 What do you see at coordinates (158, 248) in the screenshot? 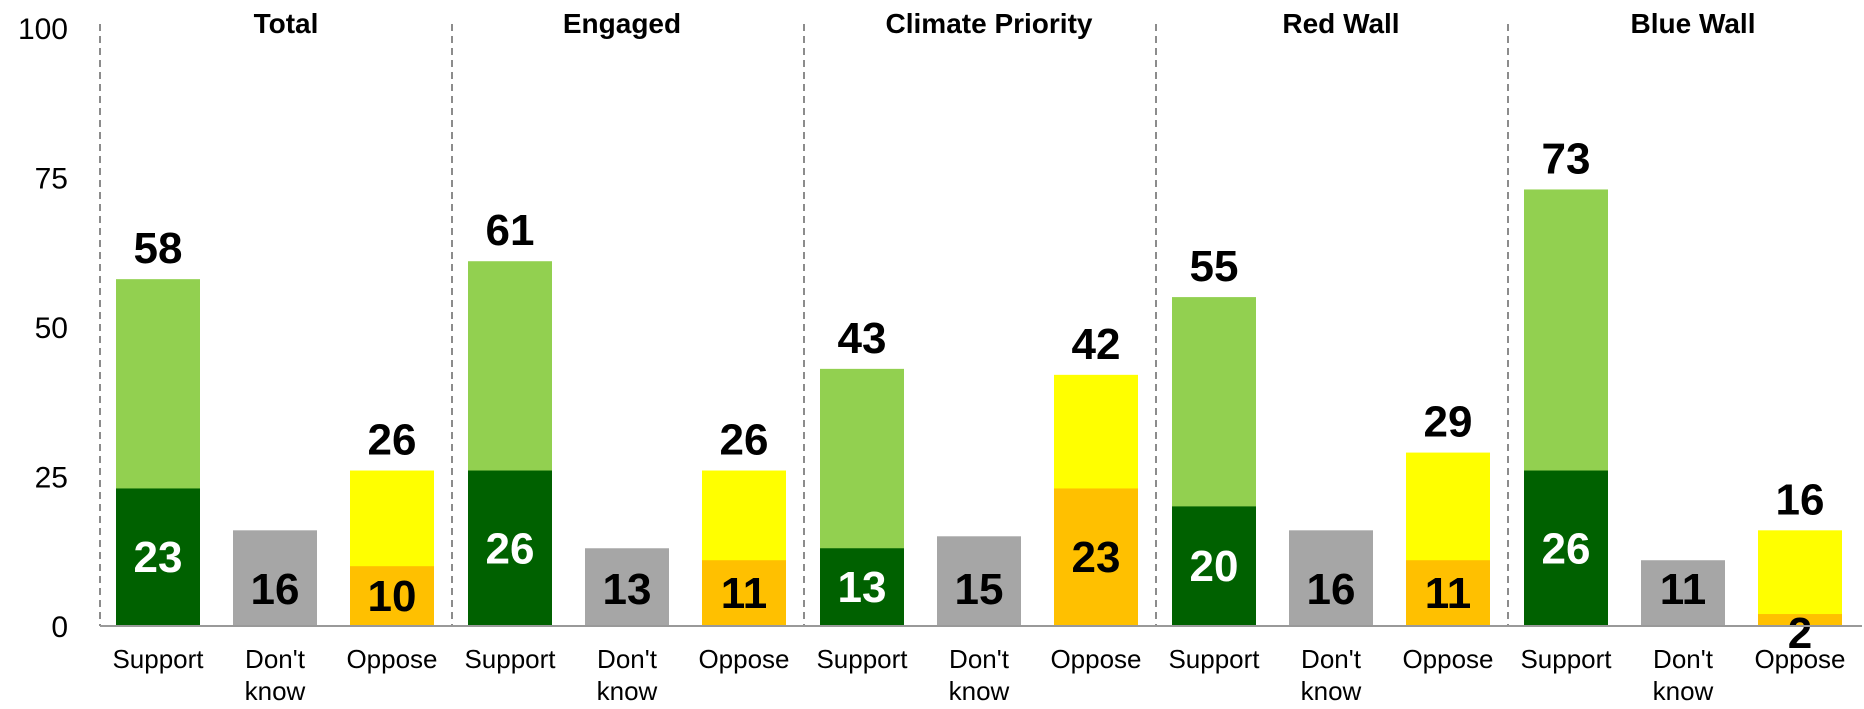
I see `data-label-total: 58` at bounding box center [158, 248].